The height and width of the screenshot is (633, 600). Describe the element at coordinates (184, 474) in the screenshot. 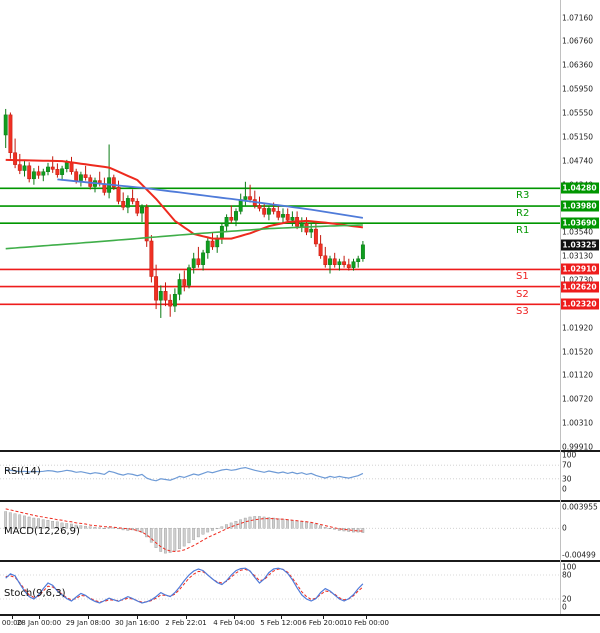

I see `rsi-line` at that location.